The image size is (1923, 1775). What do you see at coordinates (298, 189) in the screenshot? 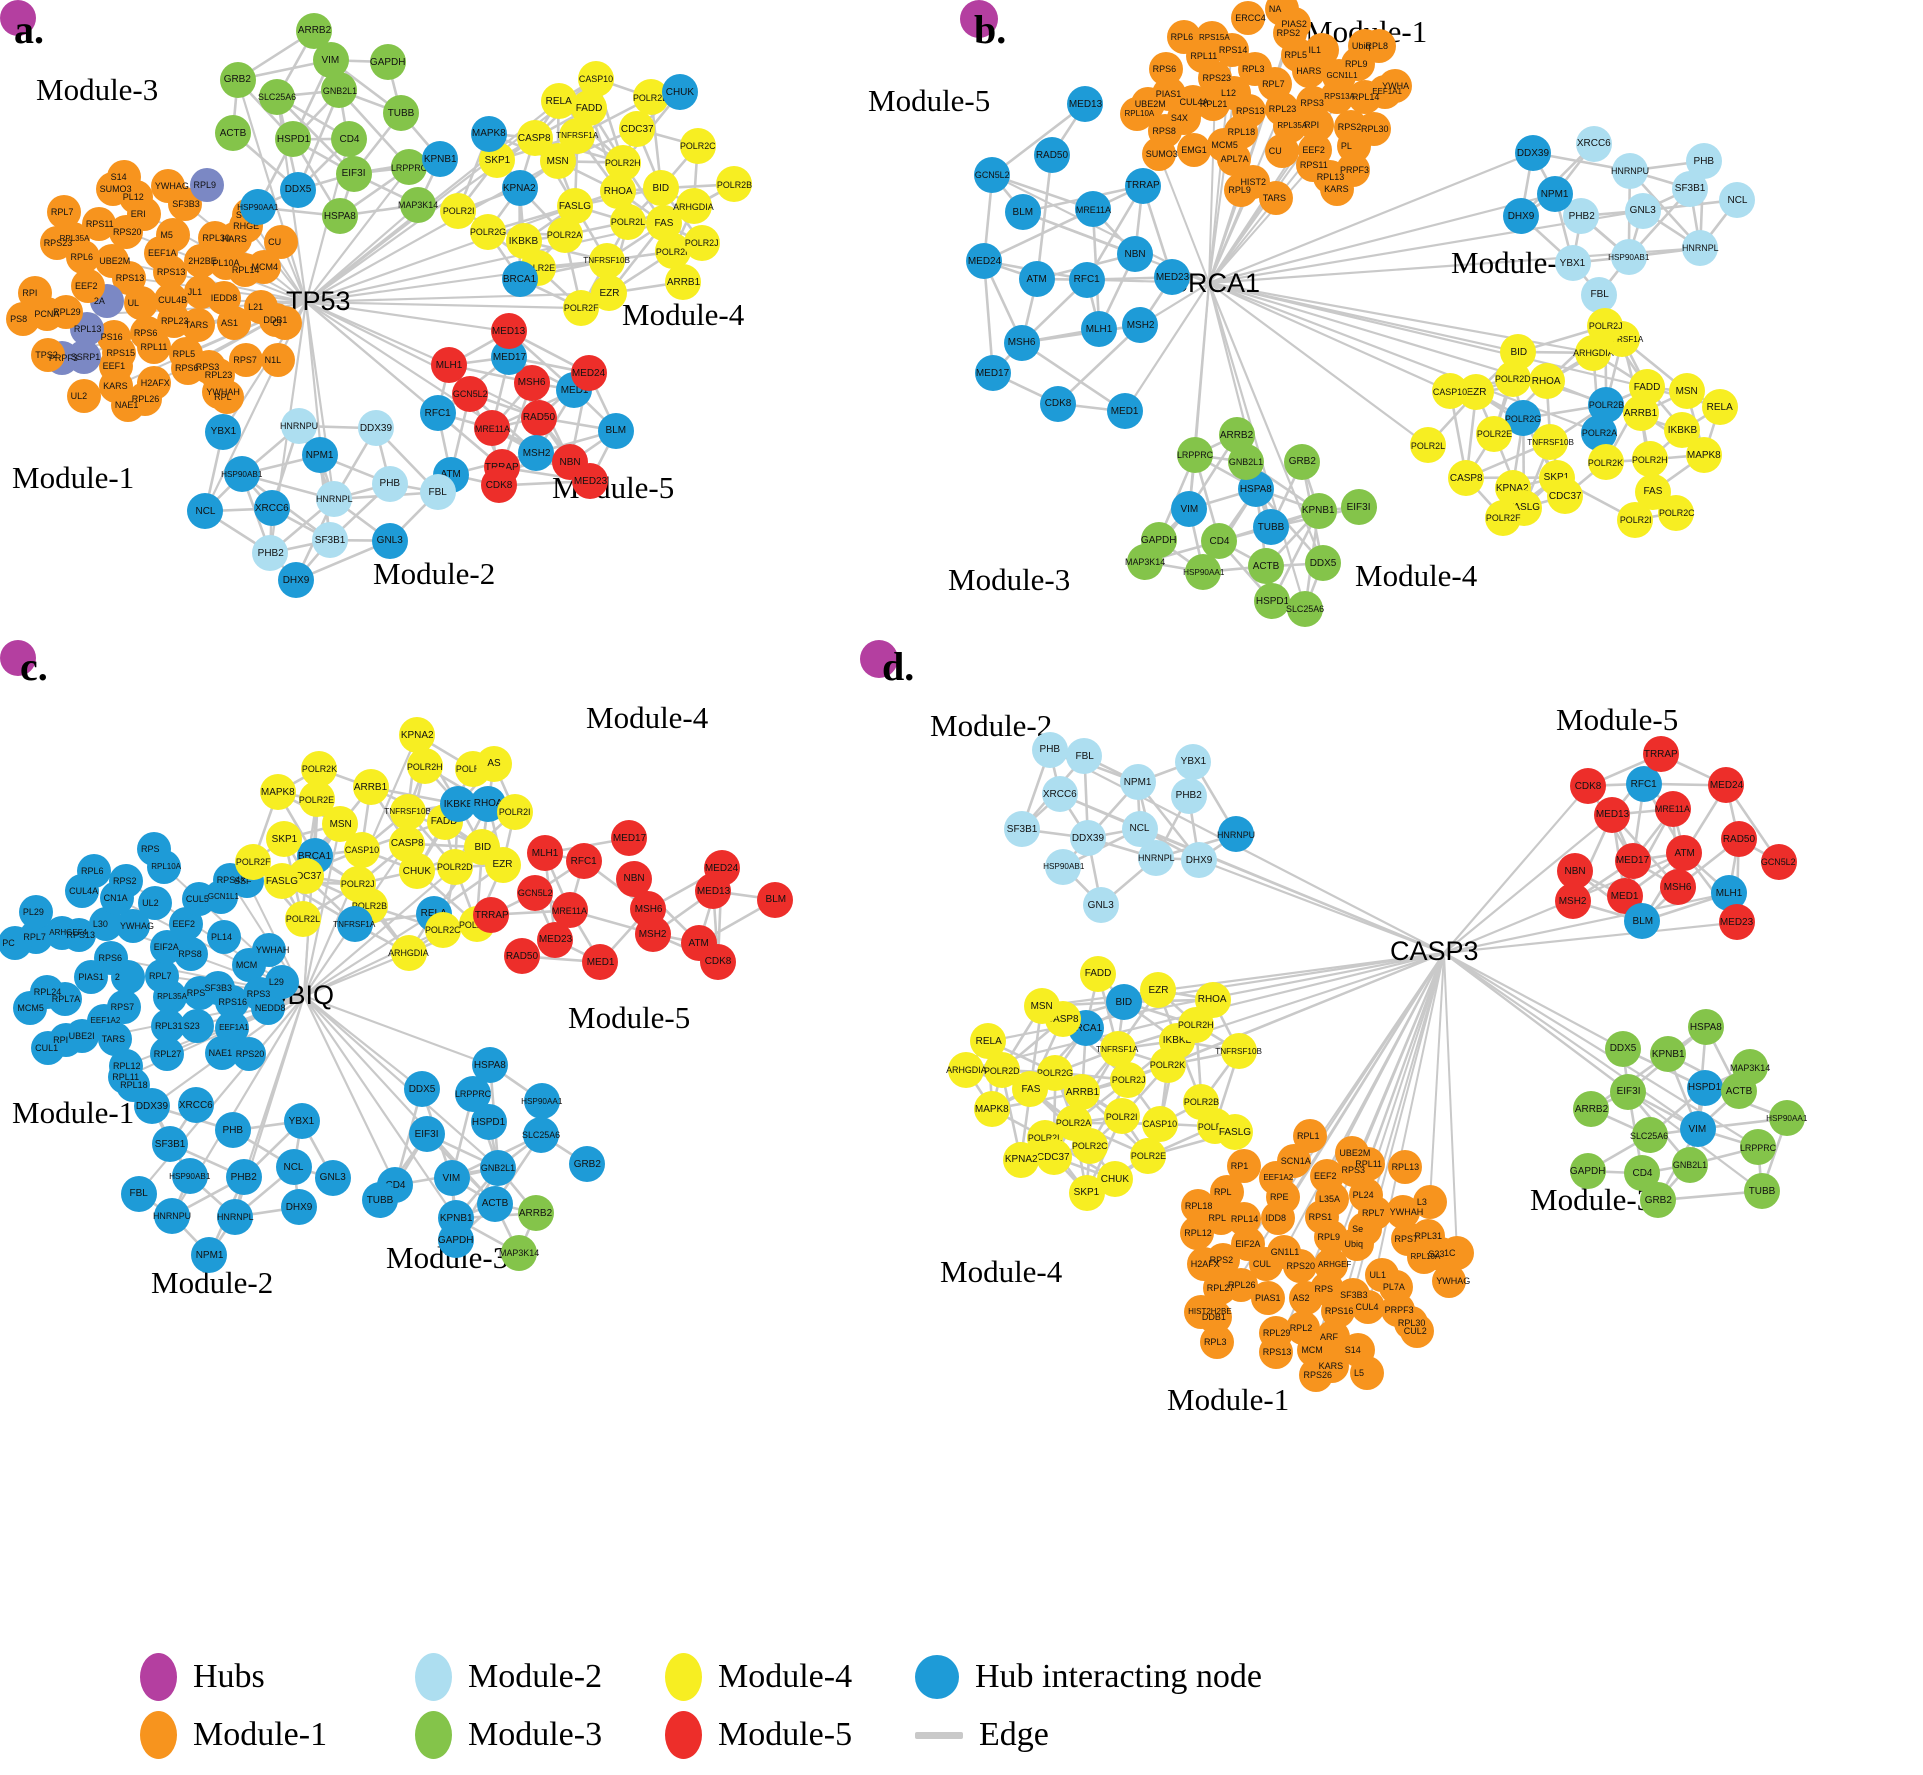
I see `network-node: DDX5` at bounding box center [298, 189].